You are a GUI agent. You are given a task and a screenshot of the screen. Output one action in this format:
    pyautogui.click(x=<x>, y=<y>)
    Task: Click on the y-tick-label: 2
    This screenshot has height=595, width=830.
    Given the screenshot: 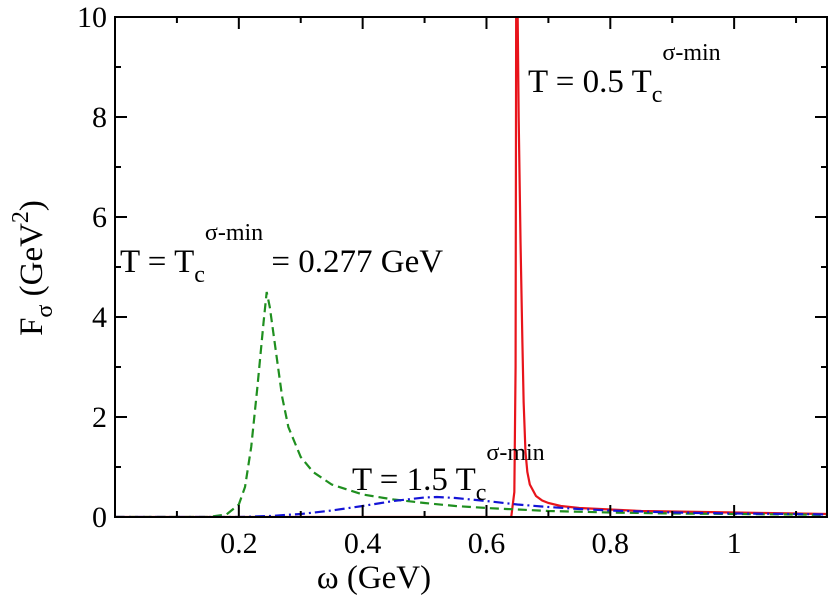 What is the action you would take?
    pyautogui.click(x=99, y=417)
    